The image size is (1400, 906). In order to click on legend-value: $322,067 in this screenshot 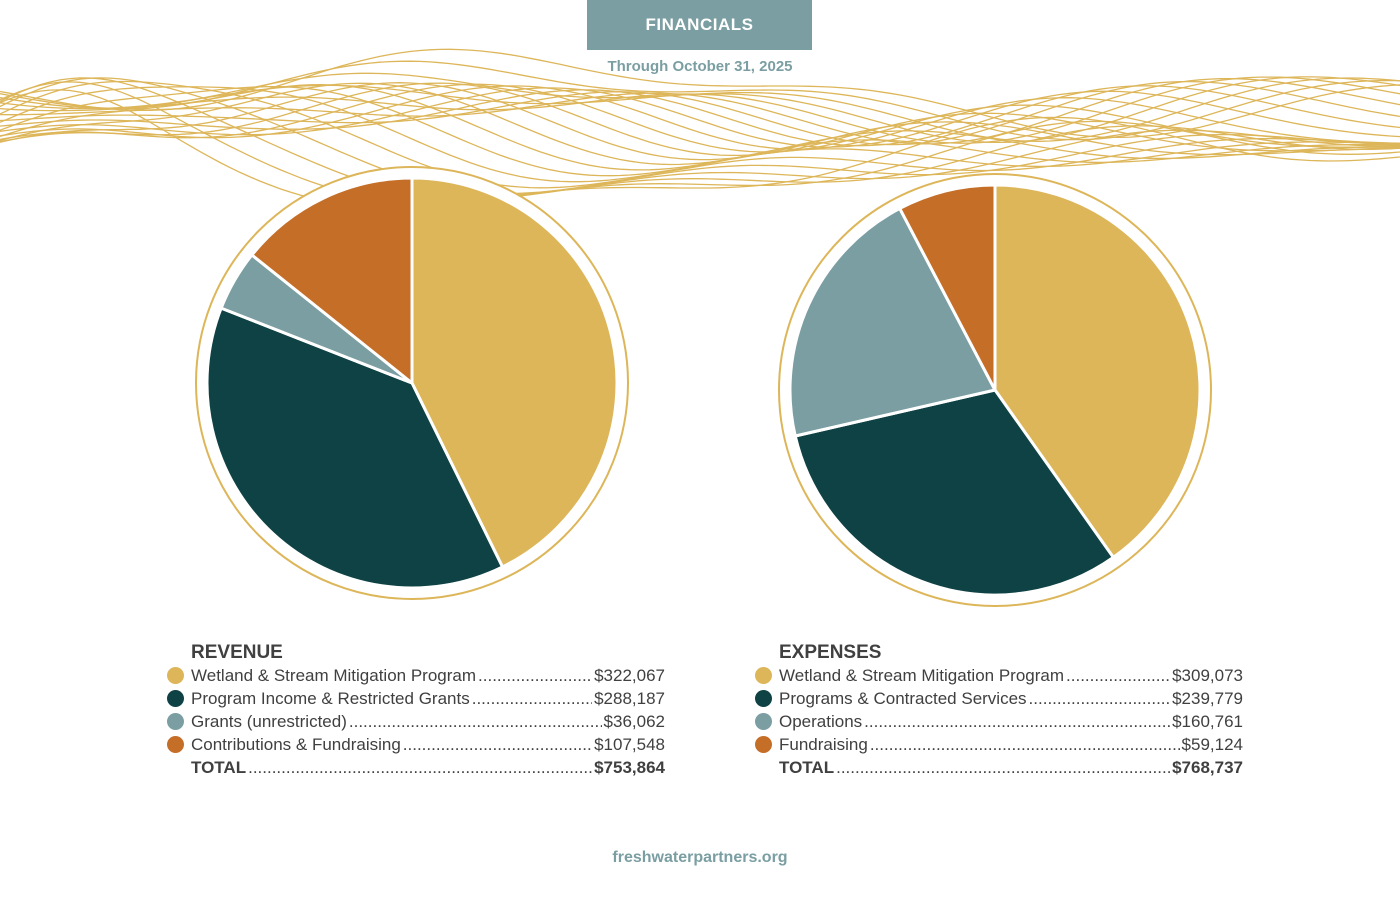, I will do `click(629, 675)`.